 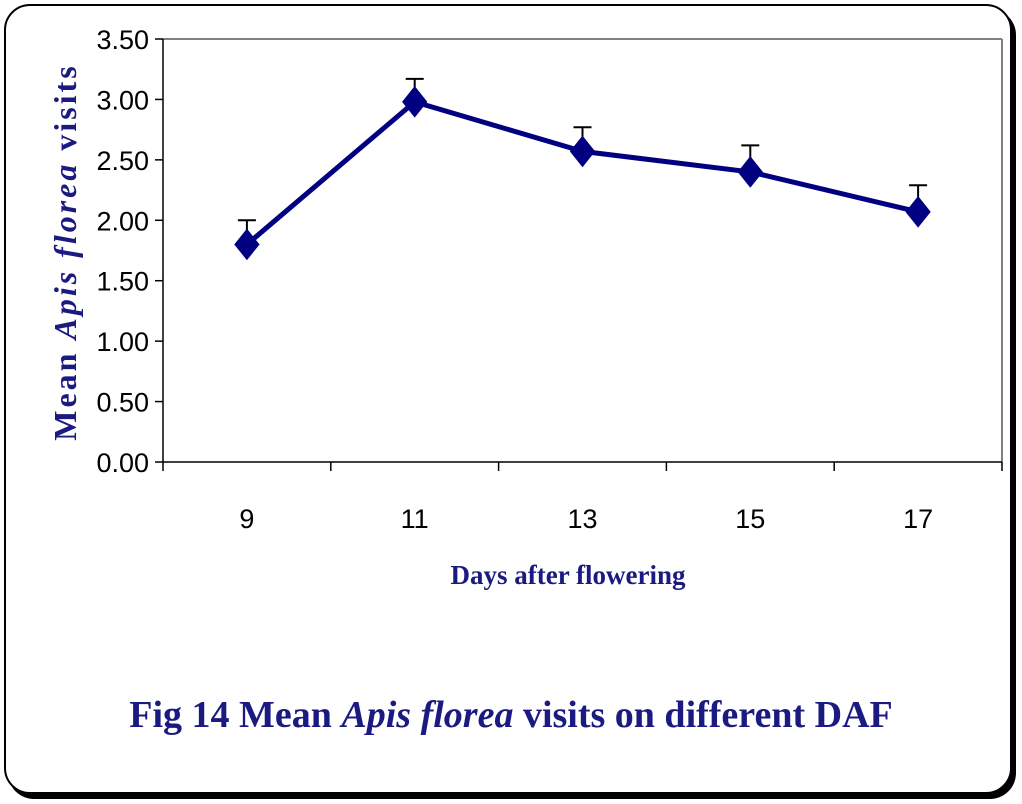 What do you see at coordinates (65, 390) in the screenshot?
I see `y-axis-title-part1: Mean` at bounding box center [65, 390].